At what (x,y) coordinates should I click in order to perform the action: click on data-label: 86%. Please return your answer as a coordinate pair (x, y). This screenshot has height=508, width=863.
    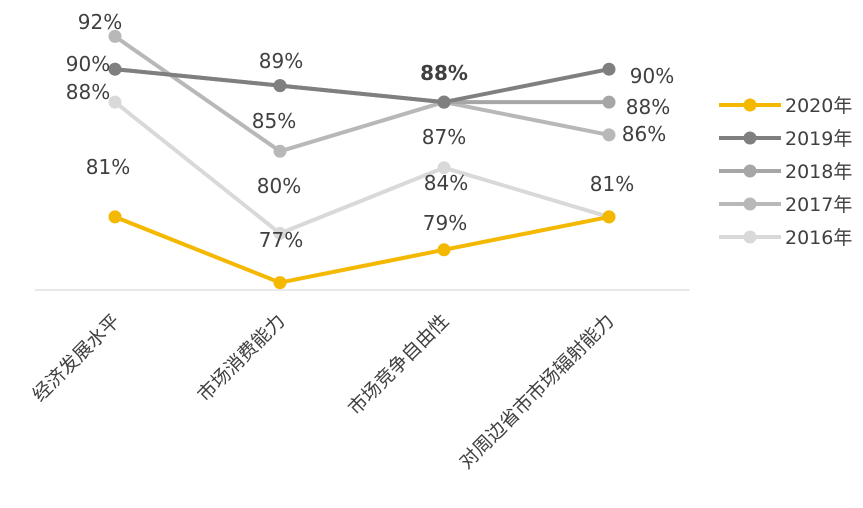
    Looking at the image, I should click on (644, 134).